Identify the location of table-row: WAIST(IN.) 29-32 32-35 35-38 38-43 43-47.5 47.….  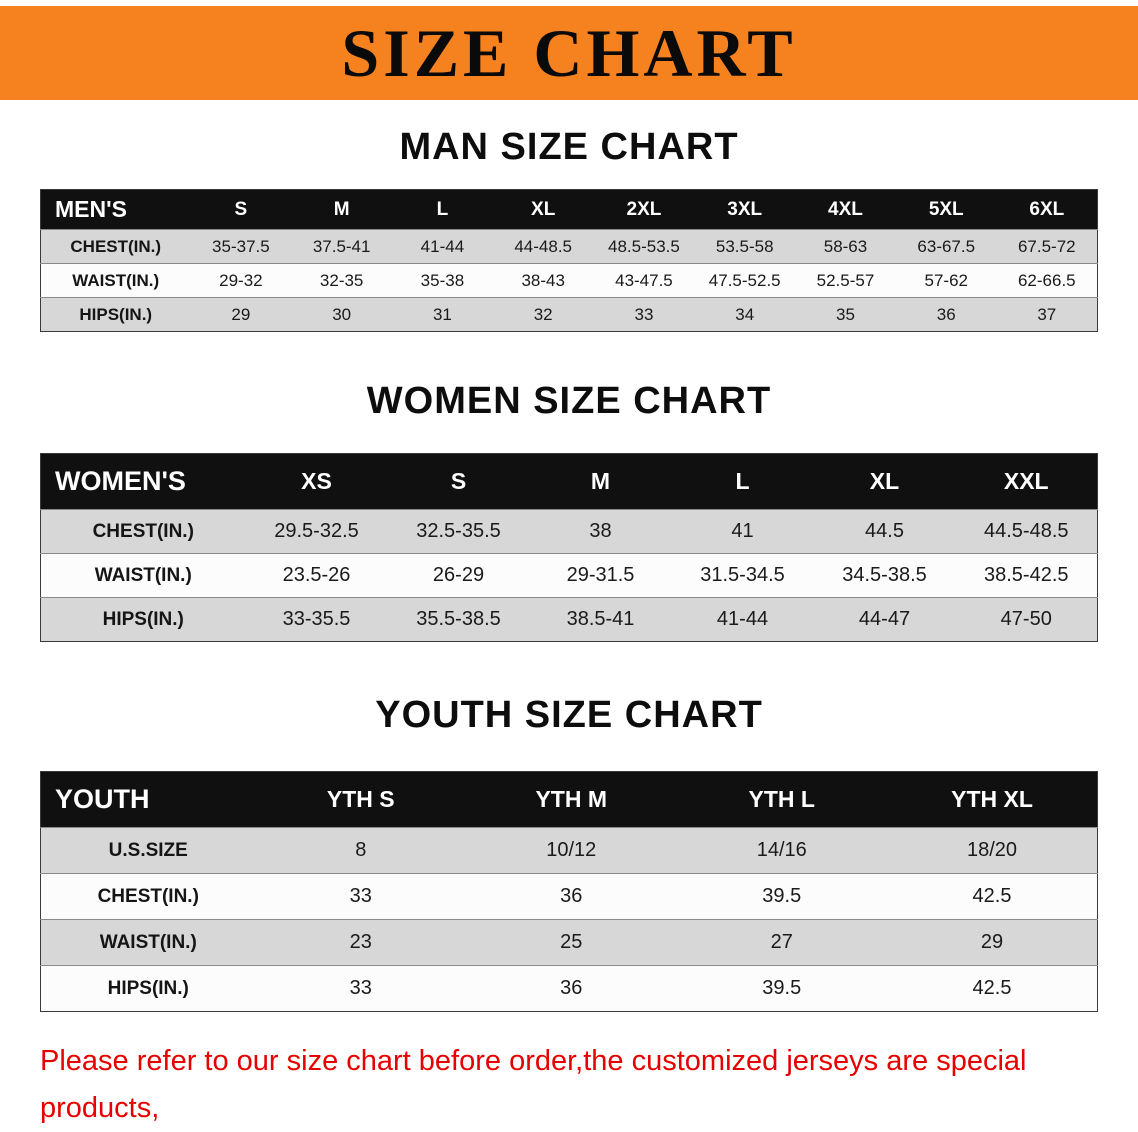
(569, 280).